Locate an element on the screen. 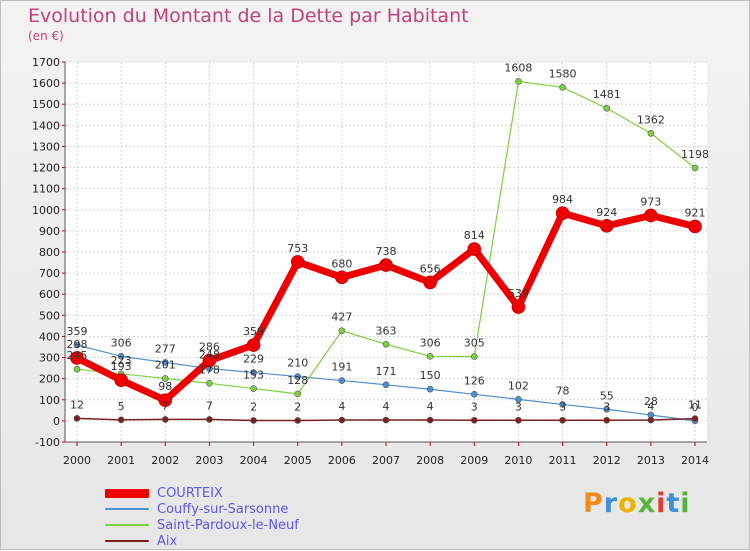  y-tick-label: 0 is located at coordinates (56, 421).